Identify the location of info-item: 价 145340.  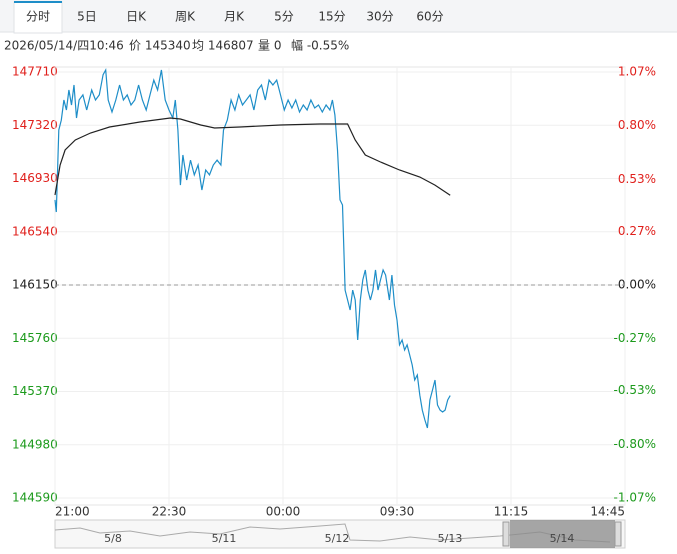
(160, 46).